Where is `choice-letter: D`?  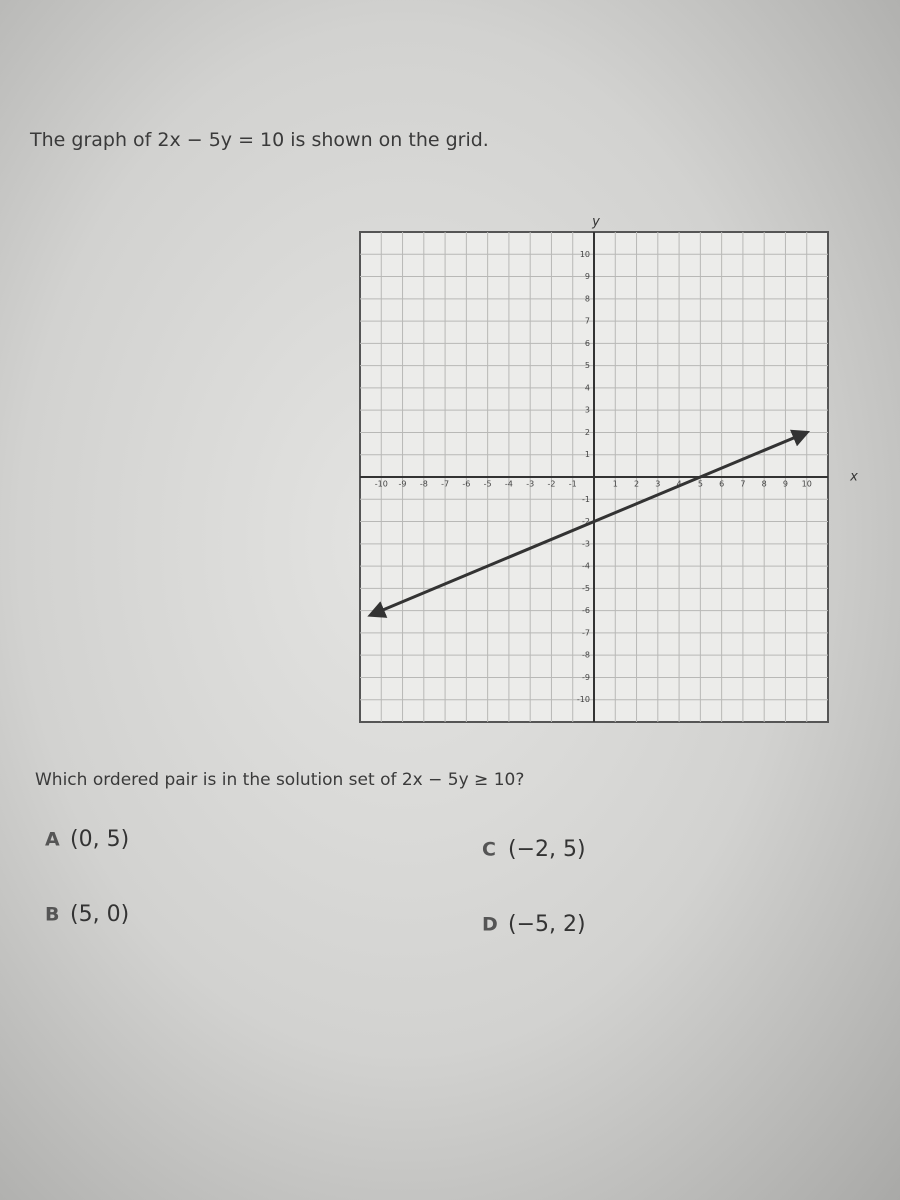 choice-letter: D is located at coordinates (490, 925).